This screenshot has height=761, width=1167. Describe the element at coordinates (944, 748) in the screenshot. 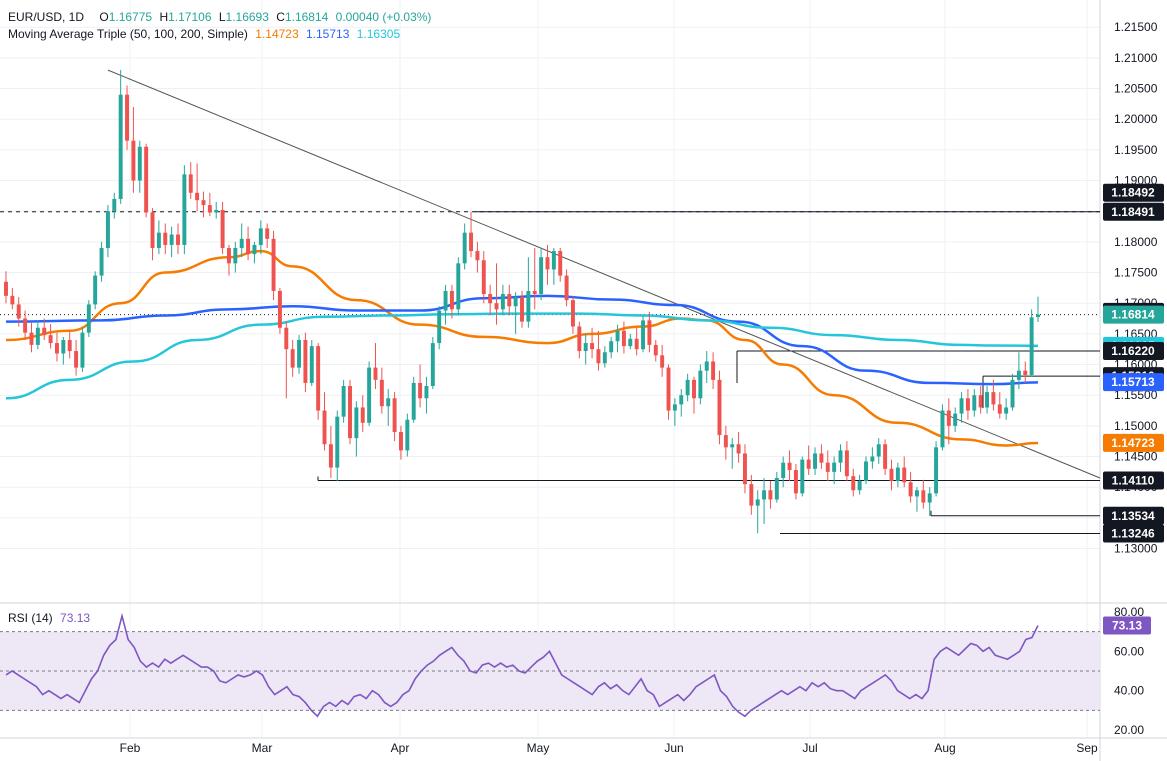

I see `month-label: Aug` at that location.